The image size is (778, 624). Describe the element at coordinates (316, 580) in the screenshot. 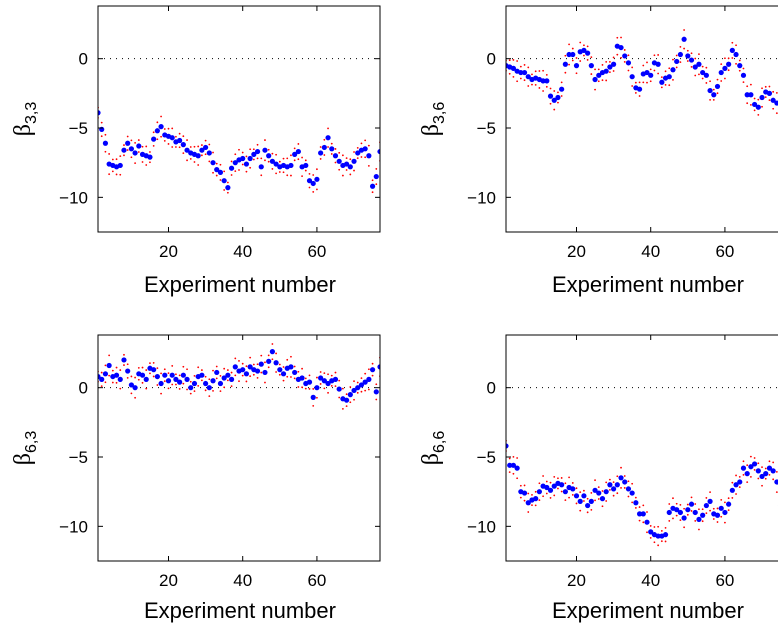

I see `x-tick-label: 60` at that location.